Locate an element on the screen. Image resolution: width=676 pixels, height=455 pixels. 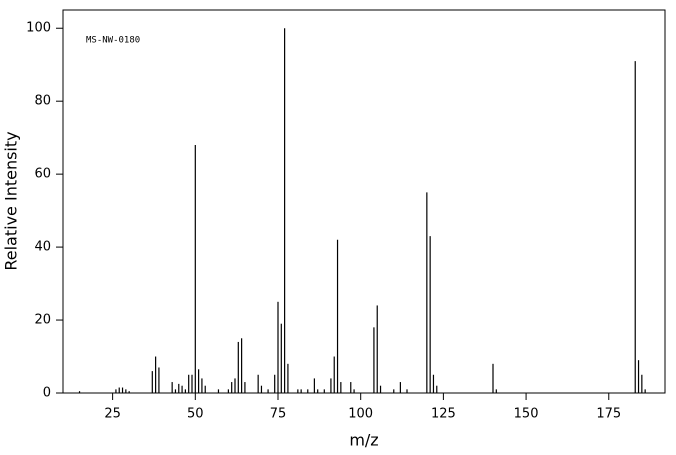
y-tick-label: 20 is located at coordinates (42, 320).